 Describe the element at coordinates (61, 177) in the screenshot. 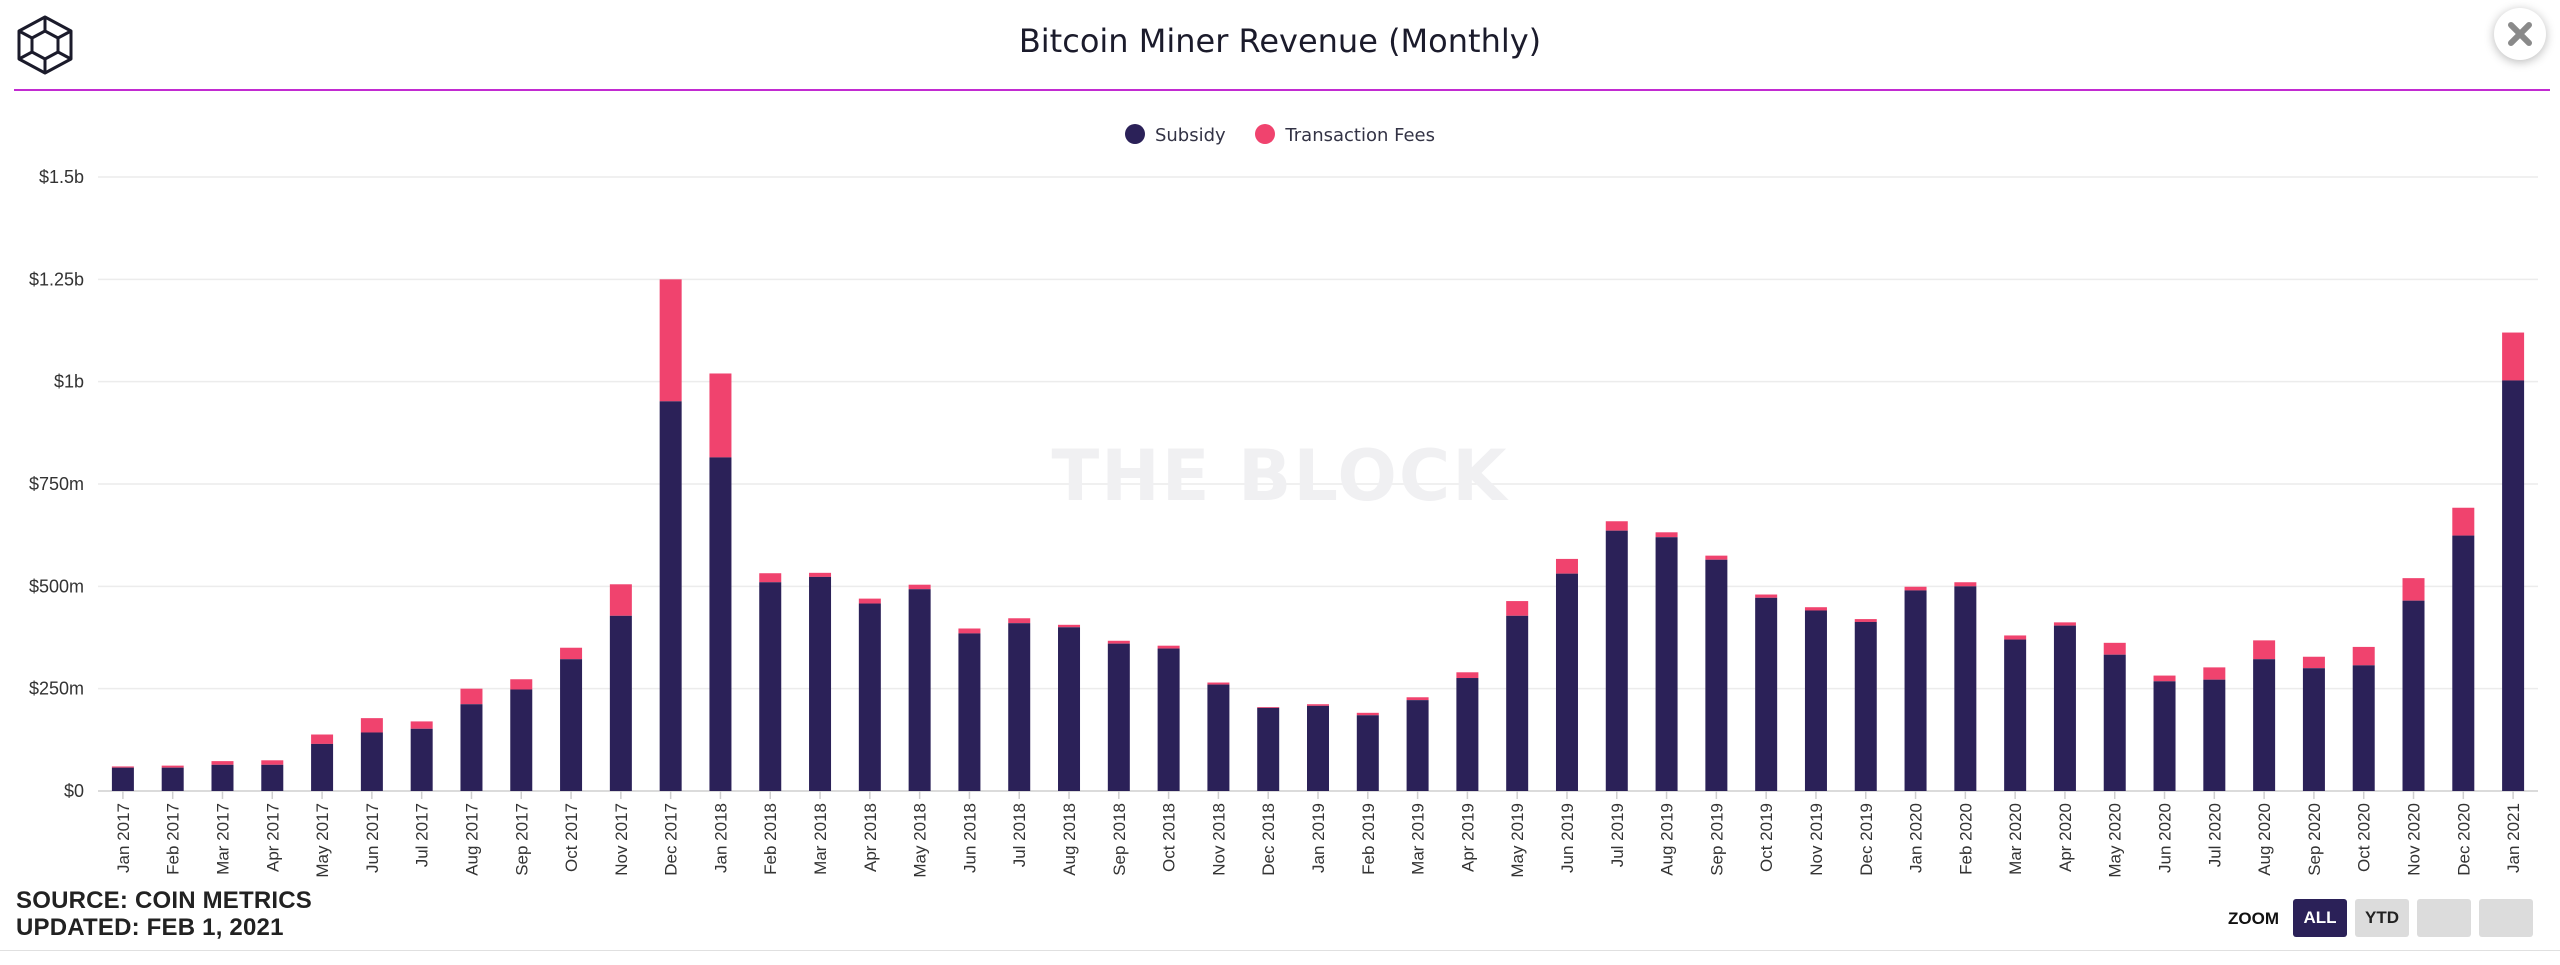

I see `y-tick-label: $1.5b` at that location.